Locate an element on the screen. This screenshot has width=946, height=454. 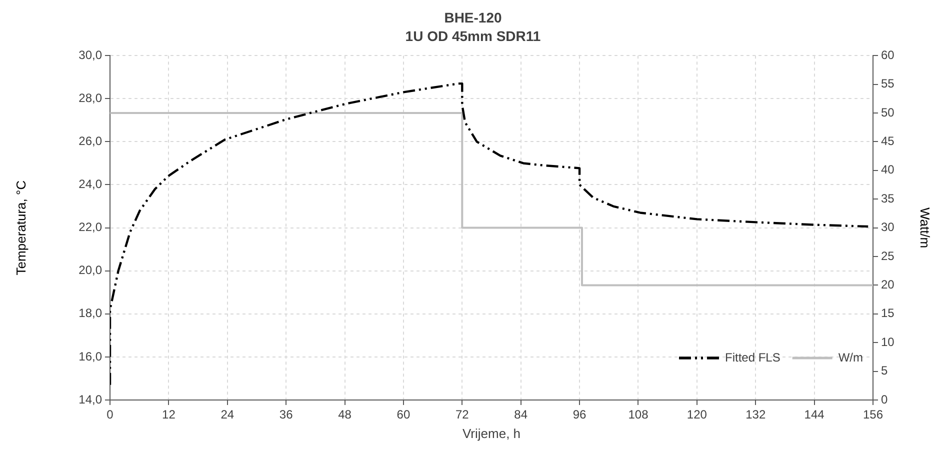
y-axis-title: Temperatura, °C is located at coordinates (20, 228).